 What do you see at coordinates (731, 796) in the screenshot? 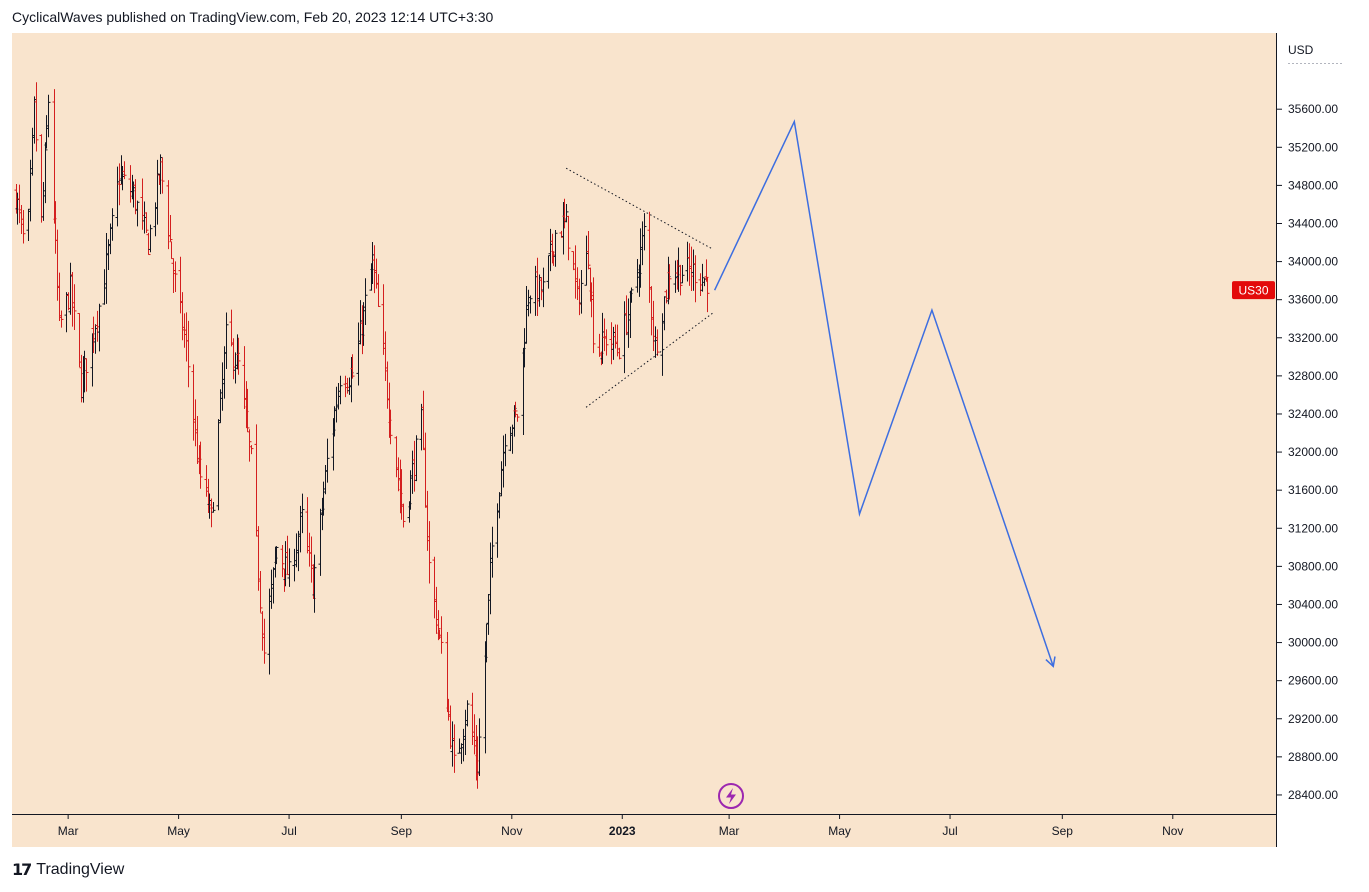
I see `flash-icon` at bounding box center [731, 796].